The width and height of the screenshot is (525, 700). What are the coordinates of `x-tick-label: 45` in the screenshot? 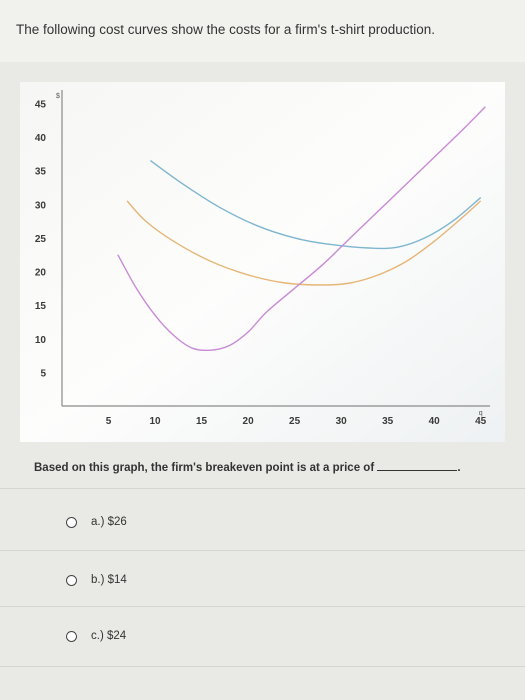 It's located at (481, 421).